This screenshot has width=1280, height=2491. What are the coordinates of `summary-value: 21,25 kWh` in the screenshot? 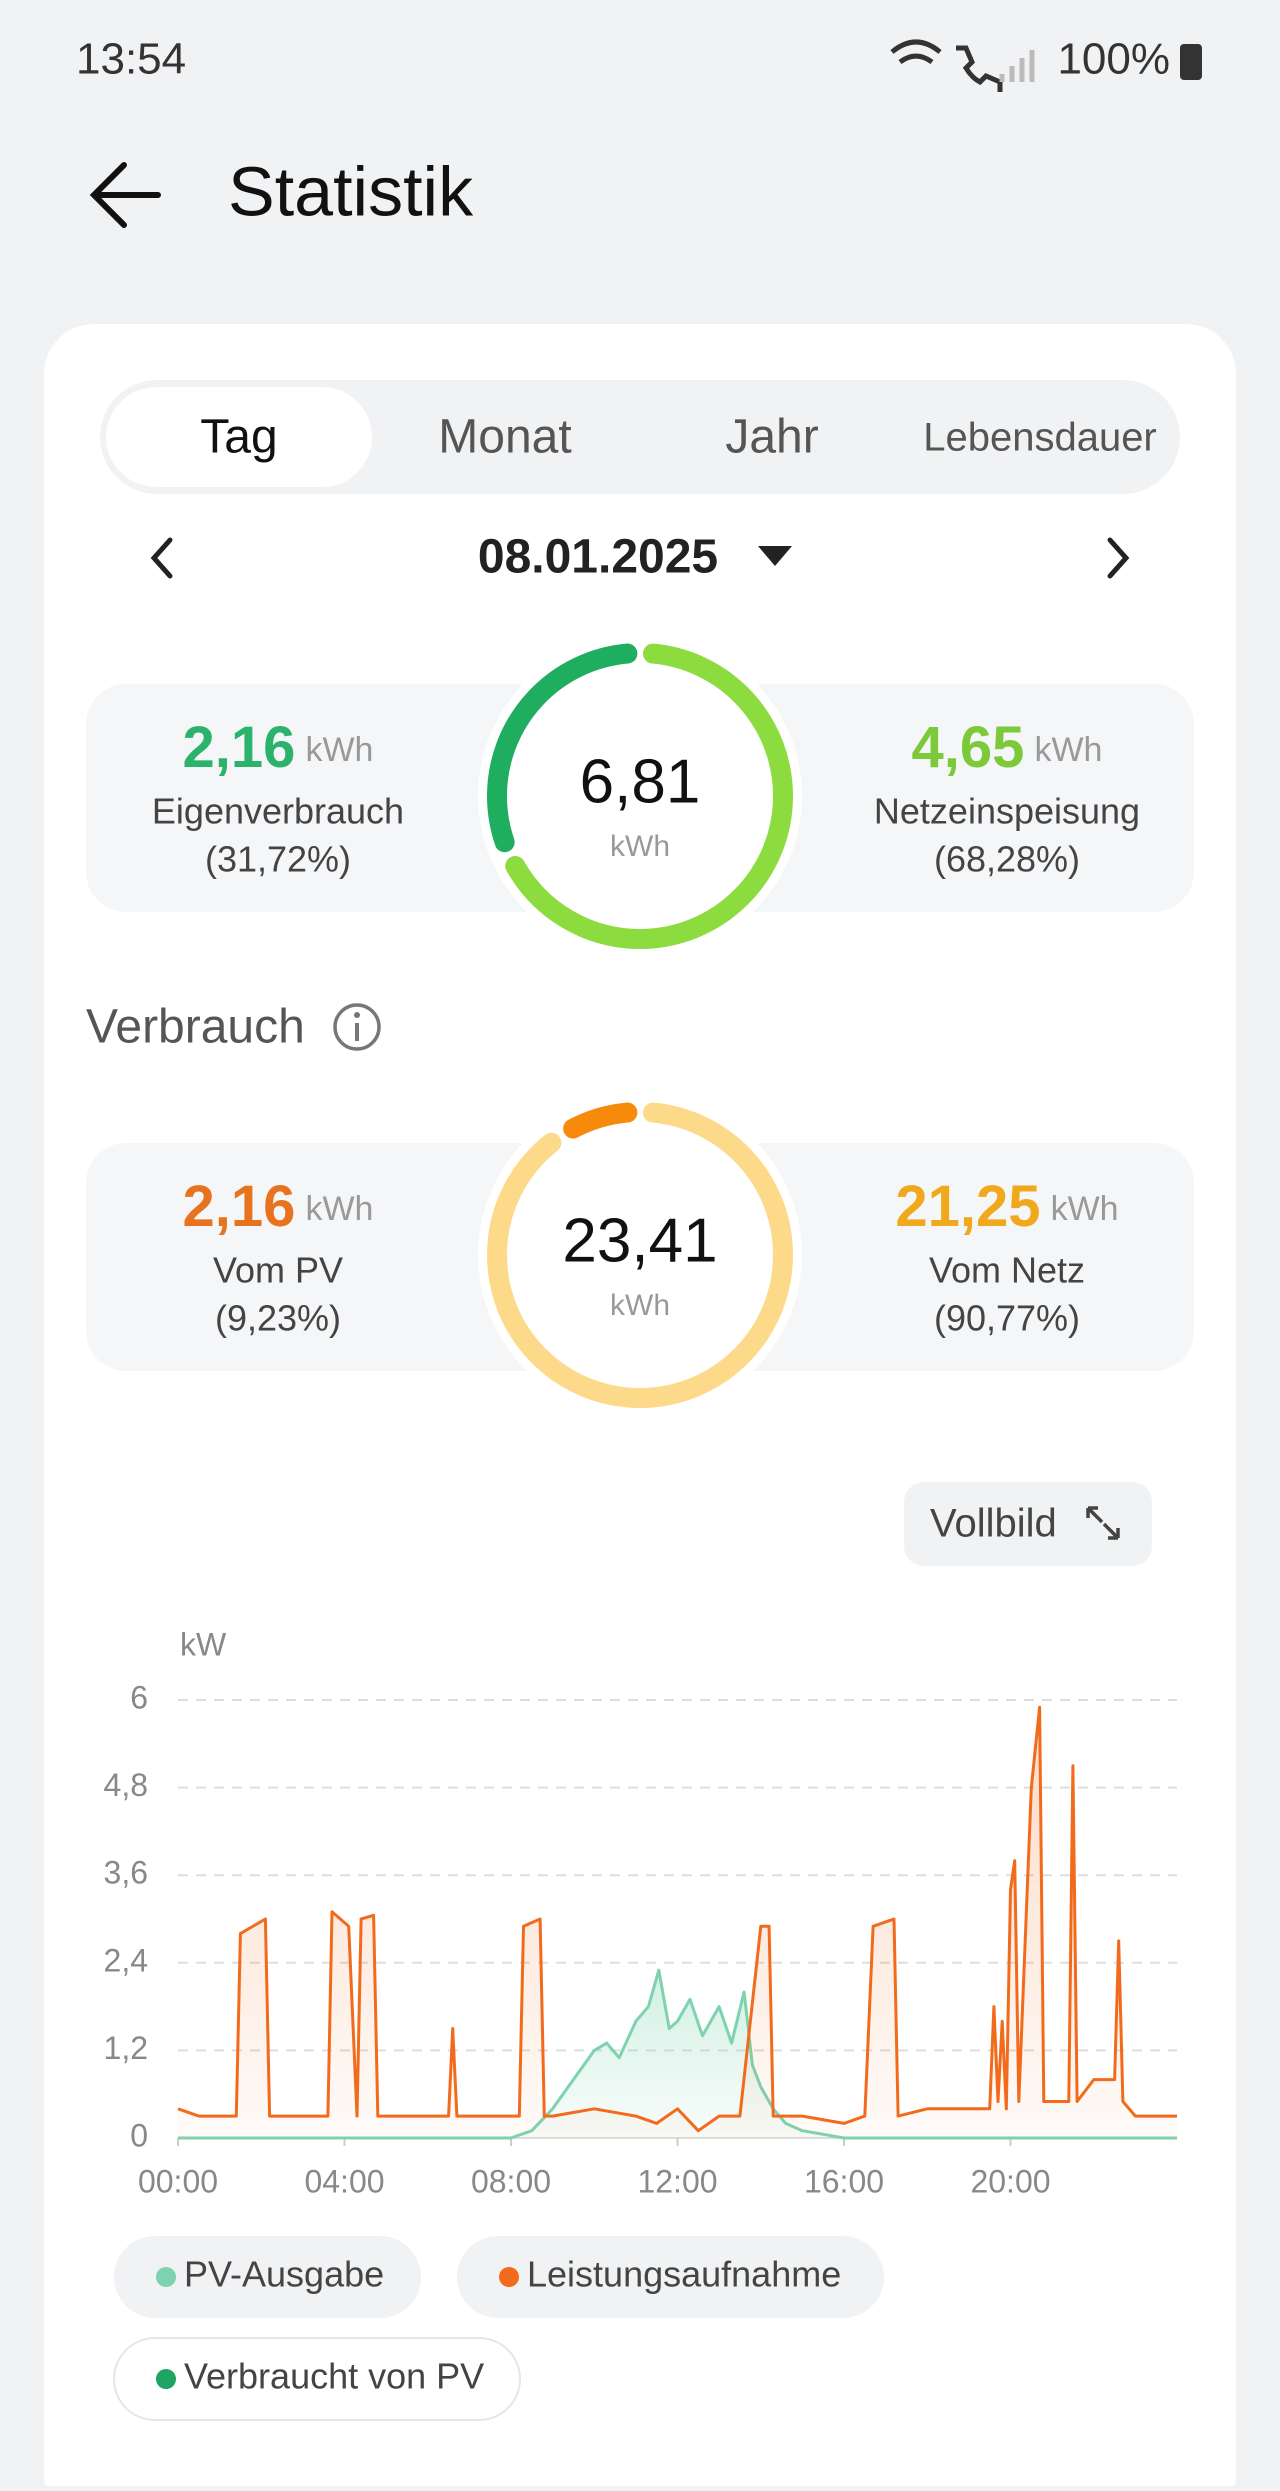 It's located at (1006, 1206).